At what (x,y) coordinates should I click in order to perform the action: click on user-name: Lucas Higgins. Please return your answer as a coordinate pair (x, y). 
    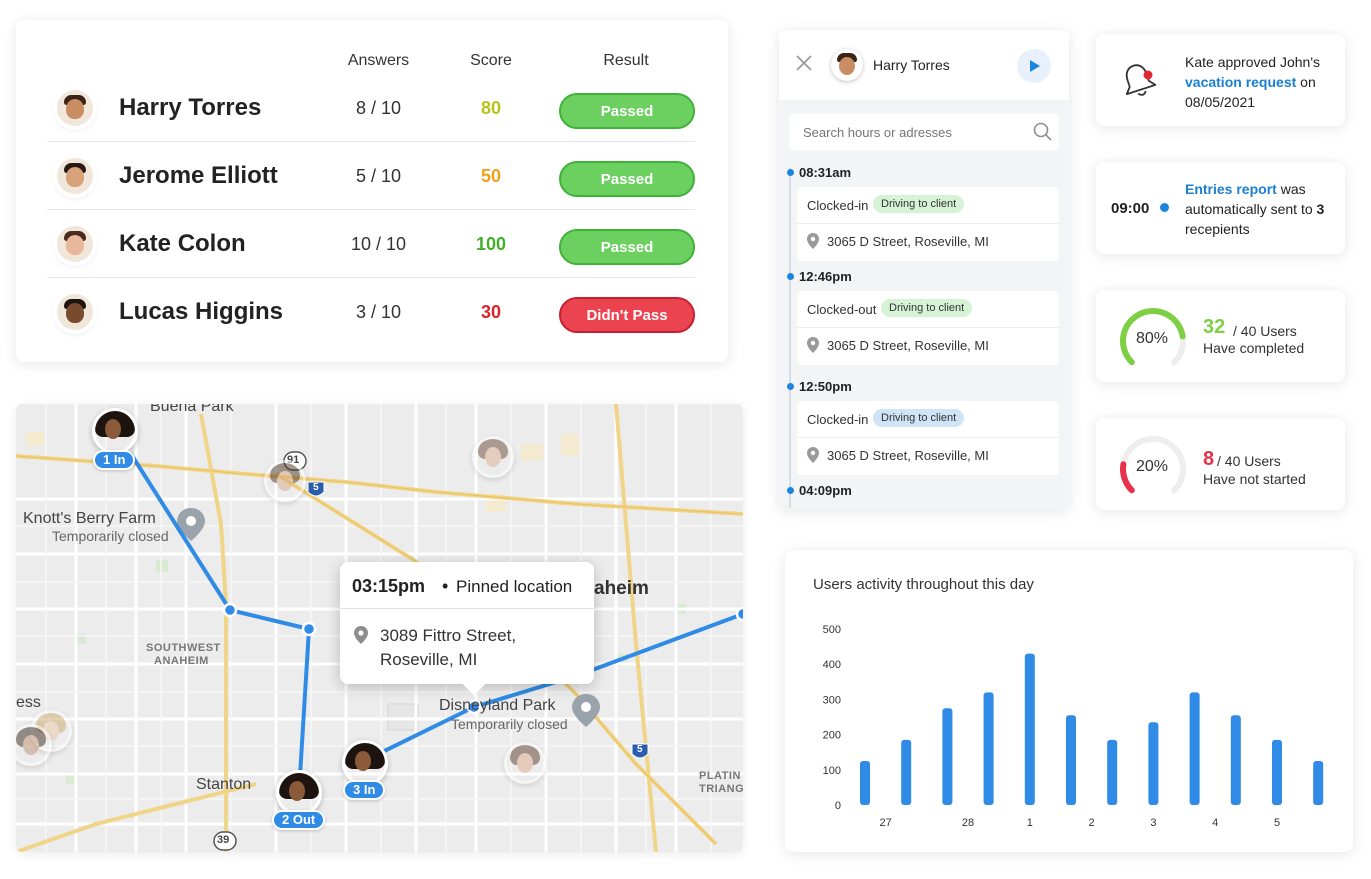
    Looking at the image, I should click on (201, 311).